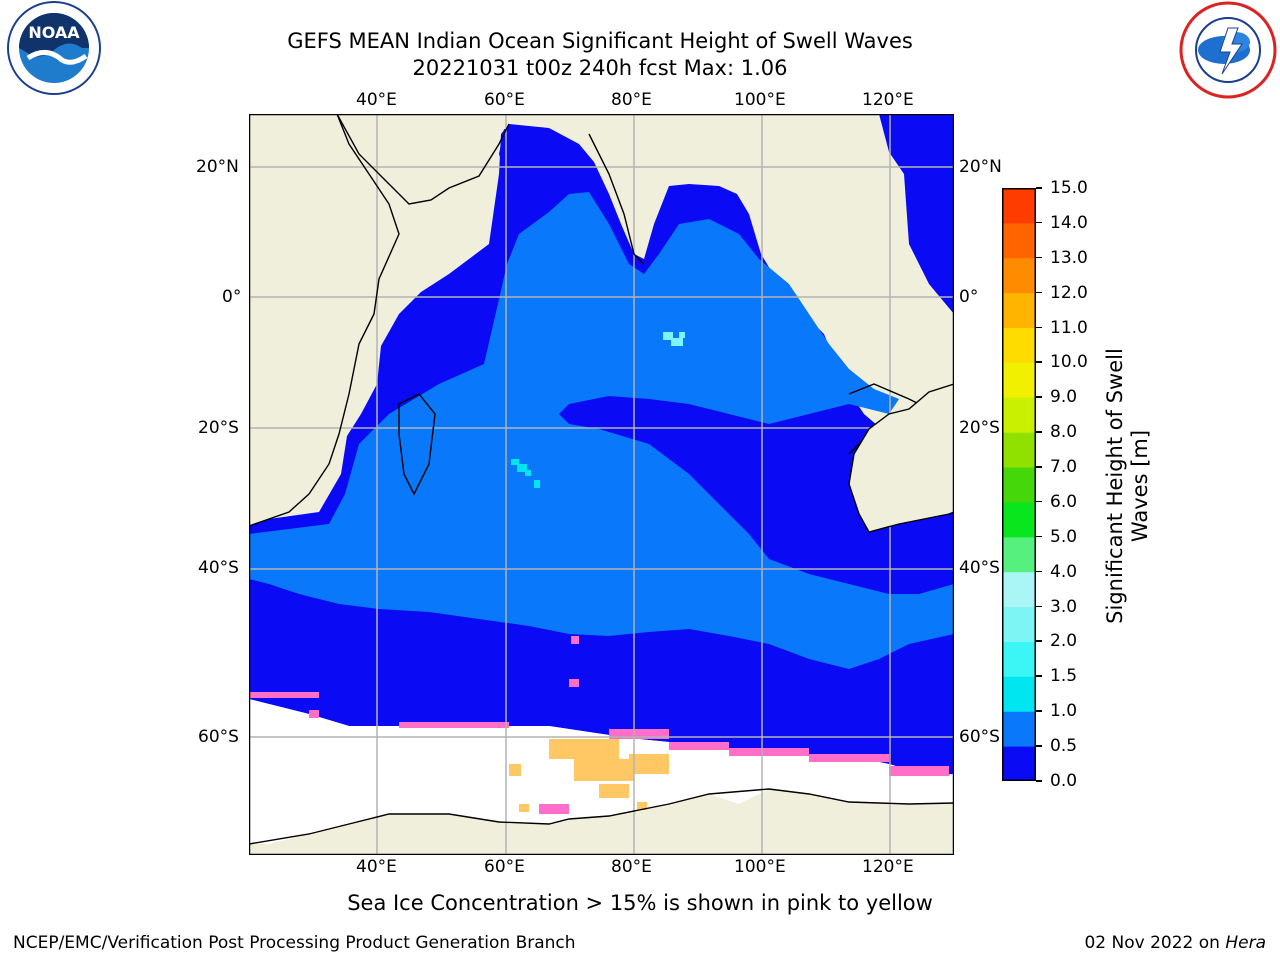 The width and height of the screenshot is (1280, 960). I want to click on colorbar-tick-label: 13.0, so click(1069, 257).